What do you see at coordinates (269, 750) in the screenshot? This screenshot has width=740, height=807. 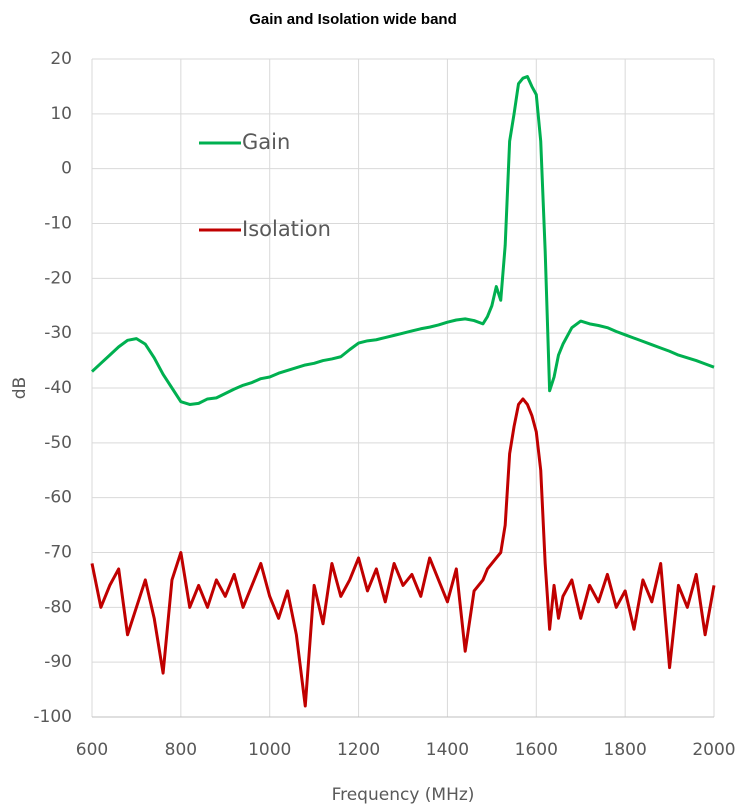 I see `x-tick-label: 1000` at bounding box center [269, 750].